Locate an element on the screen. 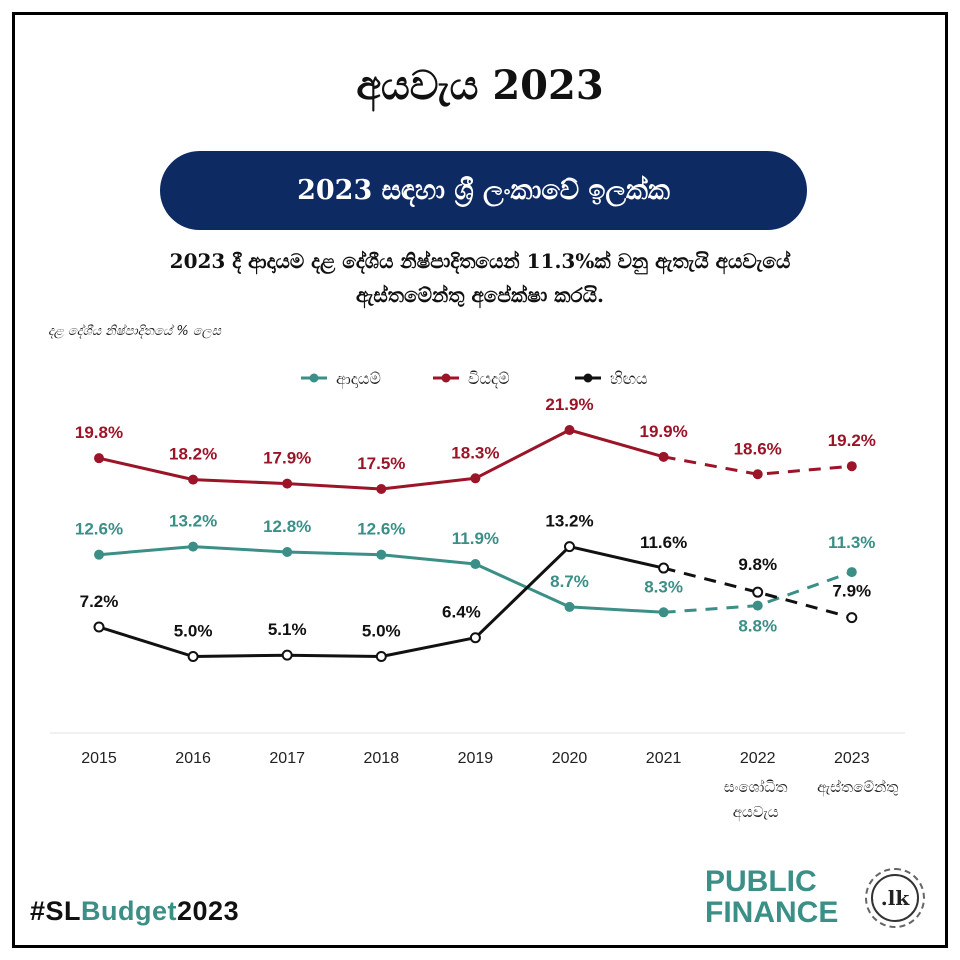 The height and width of the screenshot is (960, 960). x-tick-note: අයවැය is located at coordinates (756, 812).